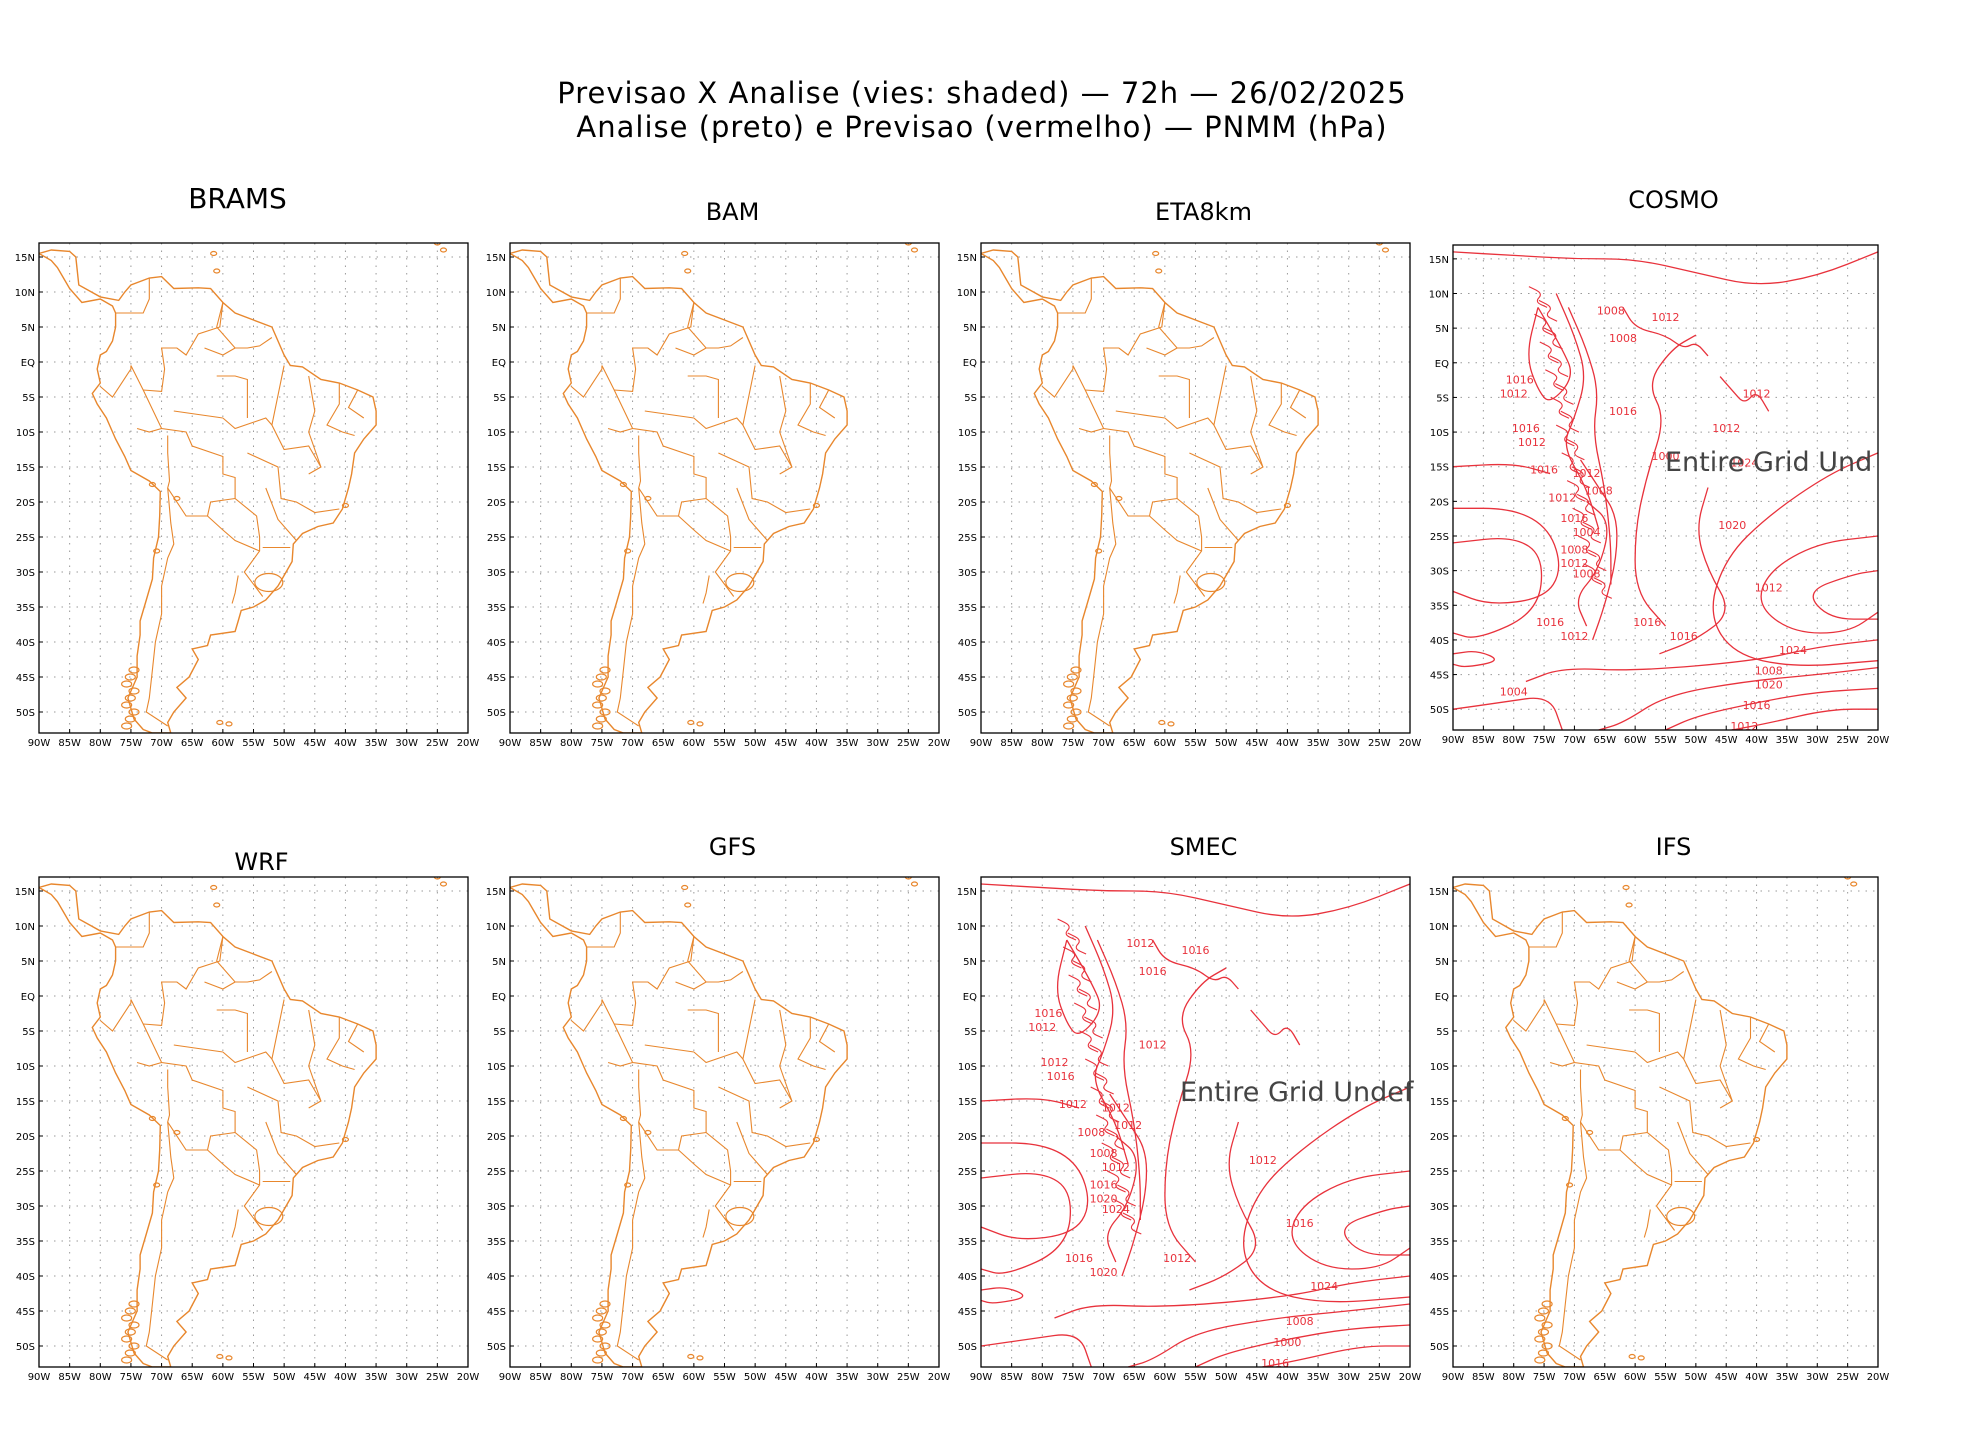 The image size is (1964, 1436). What do you see at coordinates (1287, 743) in the screenshot?
I see `x-tick-label: 40W` at bounding box center [1287, 743].